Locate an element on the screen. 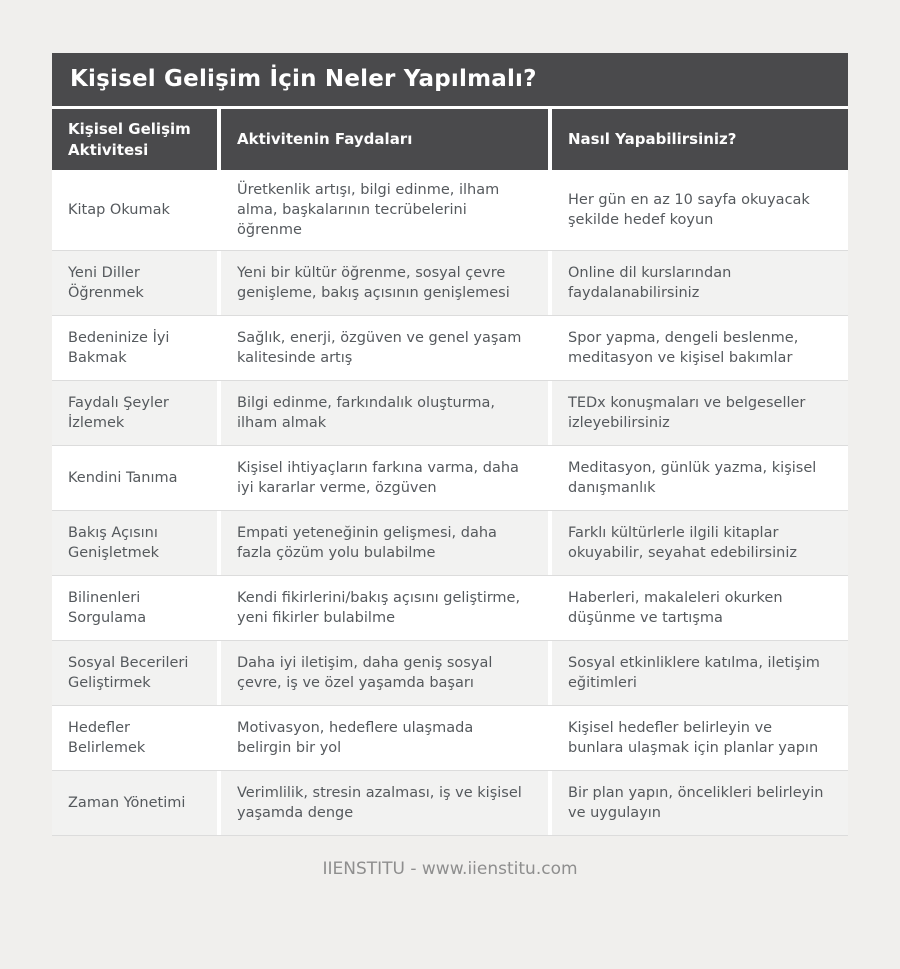 This screenshot has height=969, width=900. footer-branding: IIENSTITU - www.iienstitu.com is located at coordinates (450, 869).